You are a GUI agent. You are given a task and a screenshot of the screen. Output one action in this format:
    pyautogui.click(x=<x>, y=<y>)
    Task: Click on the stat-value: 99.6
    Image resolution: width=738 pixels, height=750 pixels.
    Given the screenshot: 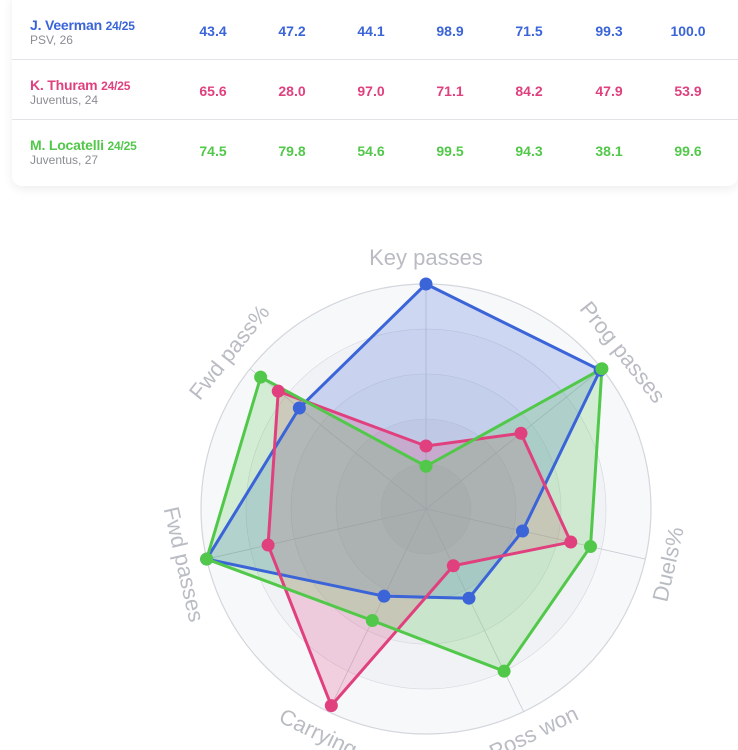 What is the action you would take?
    pyautogui.click(x=688, y=151)
    